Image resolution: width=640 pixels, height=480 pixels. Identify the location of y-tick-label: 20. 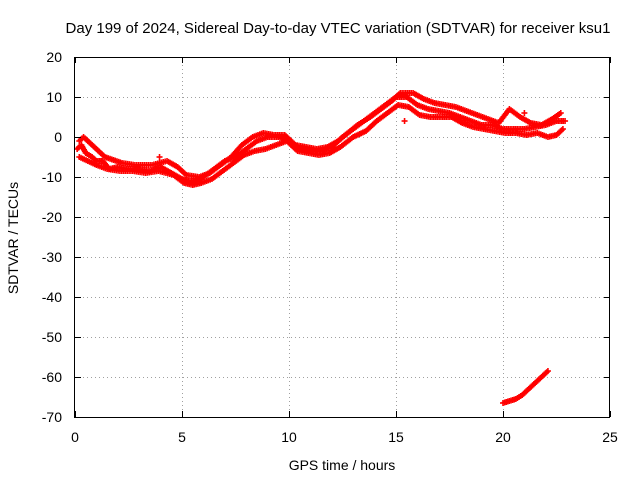
(54, 57).